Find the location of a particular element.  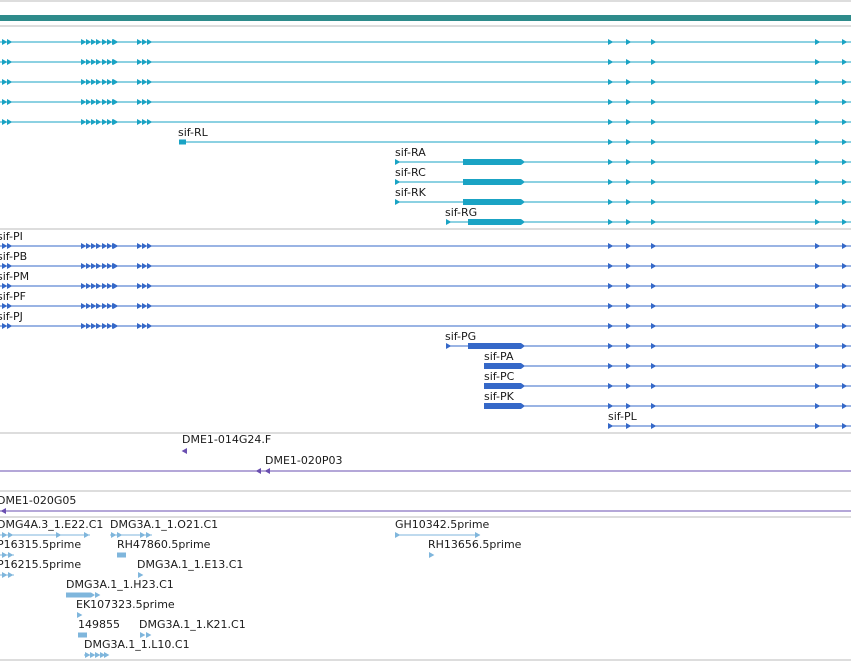

transcript-label: sif-RG is located at coordinates (461, 212).